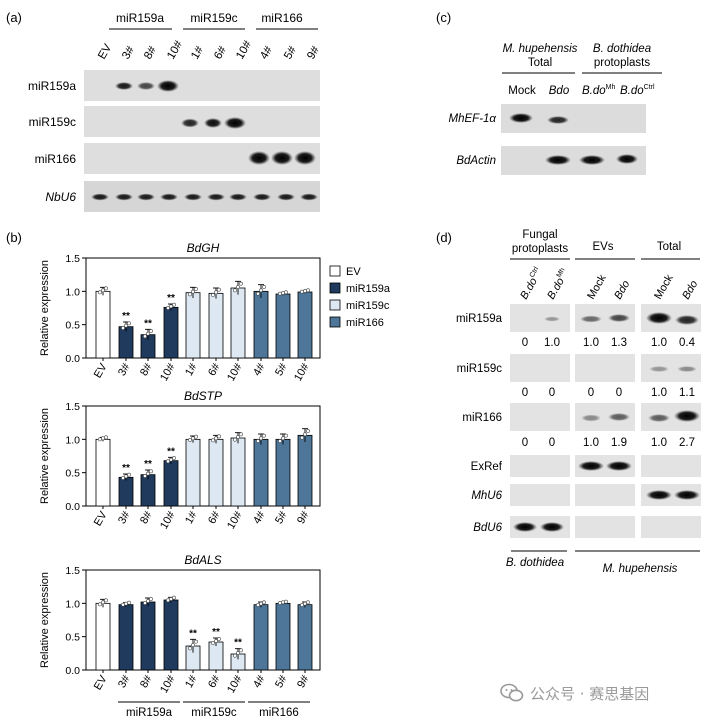 The height and width of the screenshot is (721, 718). Describe the element at coordinates (191, 517) in the screenshot. I see `x-tick-label: 1#` at that location.